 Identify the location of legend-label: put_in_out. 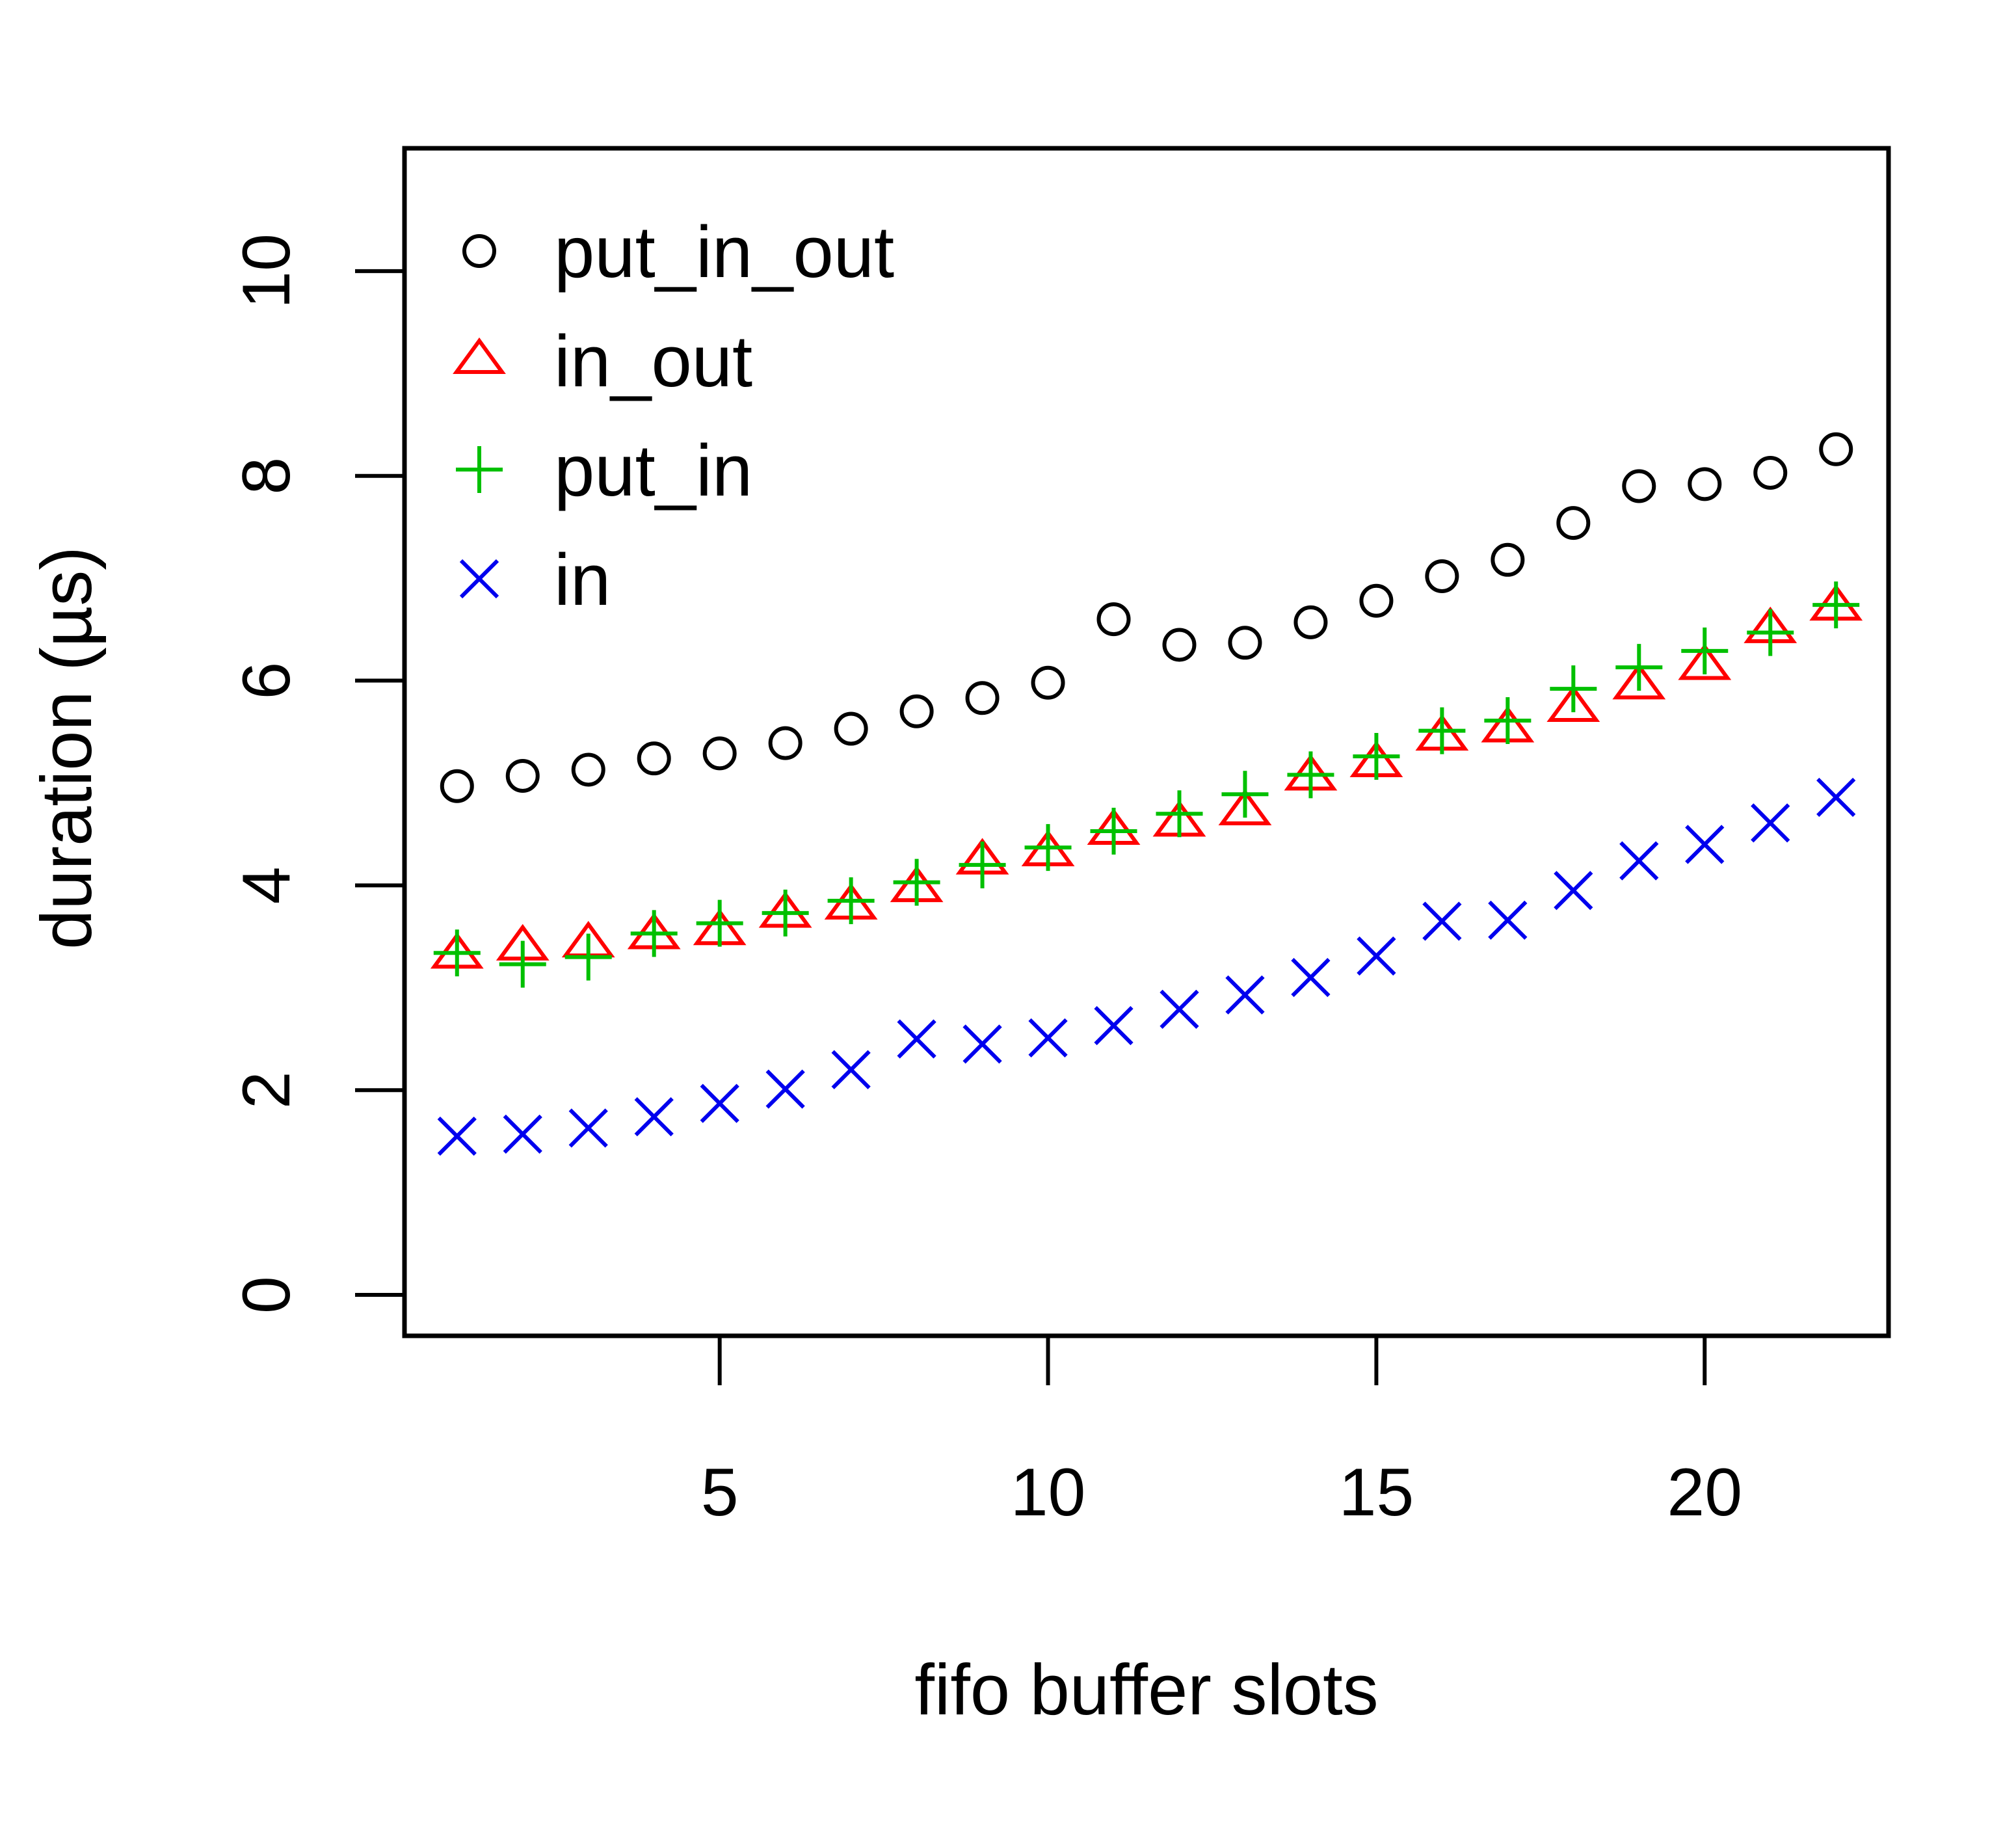
(724, 252).